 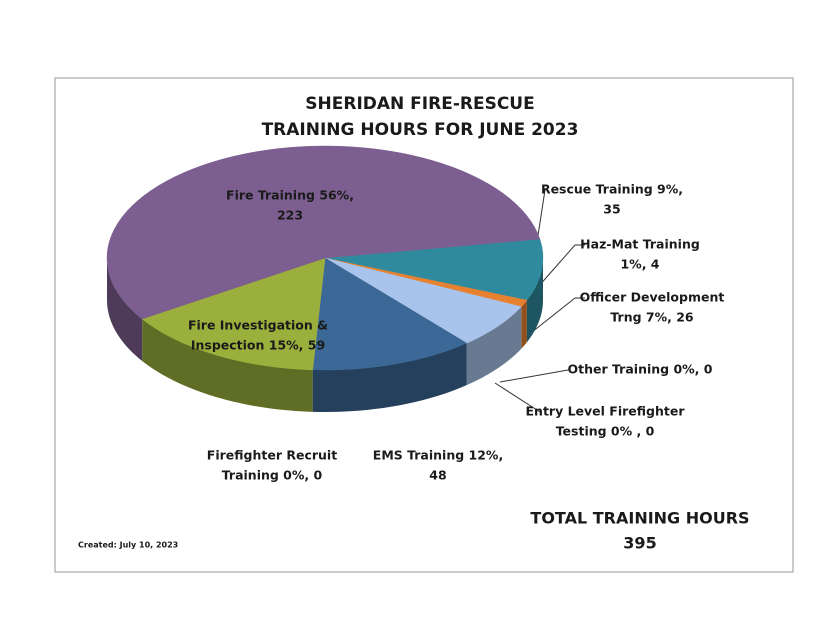 I want to click on slice-label: 35, so click(x=611, y=209).